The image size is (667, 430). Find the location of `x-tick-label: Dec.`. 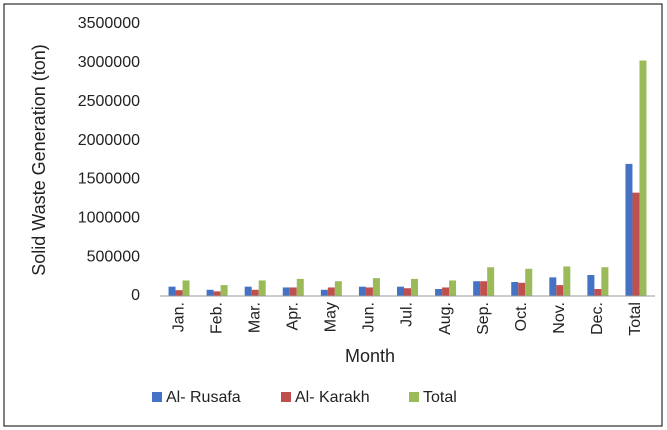

x-tick-label: Dec. is located at coordinates (597, 318).